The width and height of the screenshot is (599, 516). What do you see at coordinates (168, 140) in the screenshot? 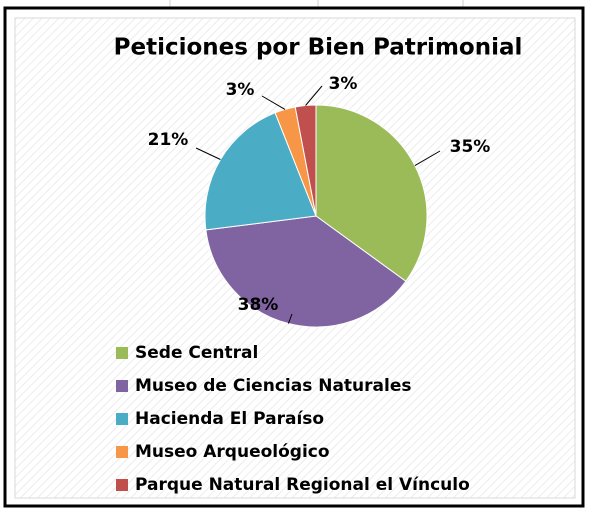
I see `data-label: 21%` at bounding box center [168, 140].